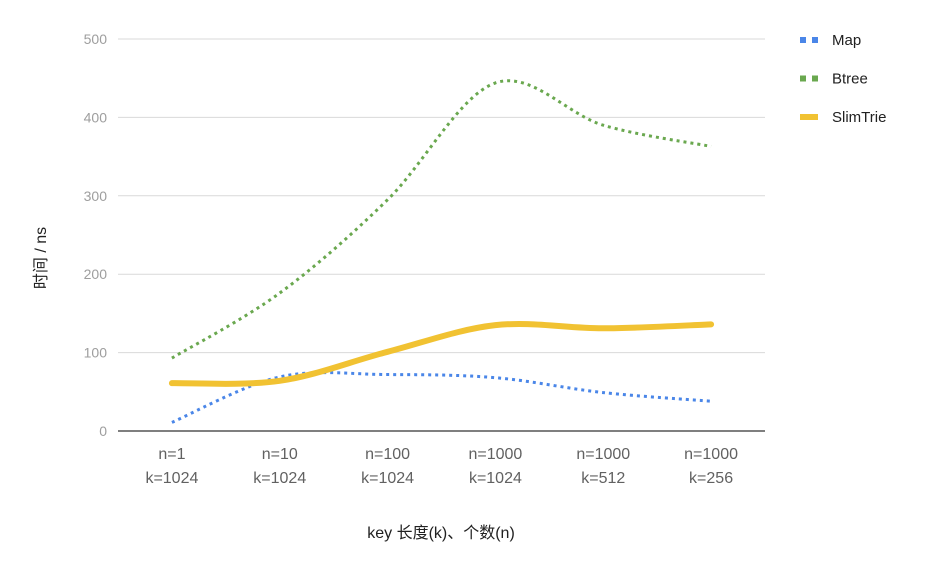 This screenshot has width=926, height=571. I want to click on legend: Map Btree SlimTrie, so click(843, 79).